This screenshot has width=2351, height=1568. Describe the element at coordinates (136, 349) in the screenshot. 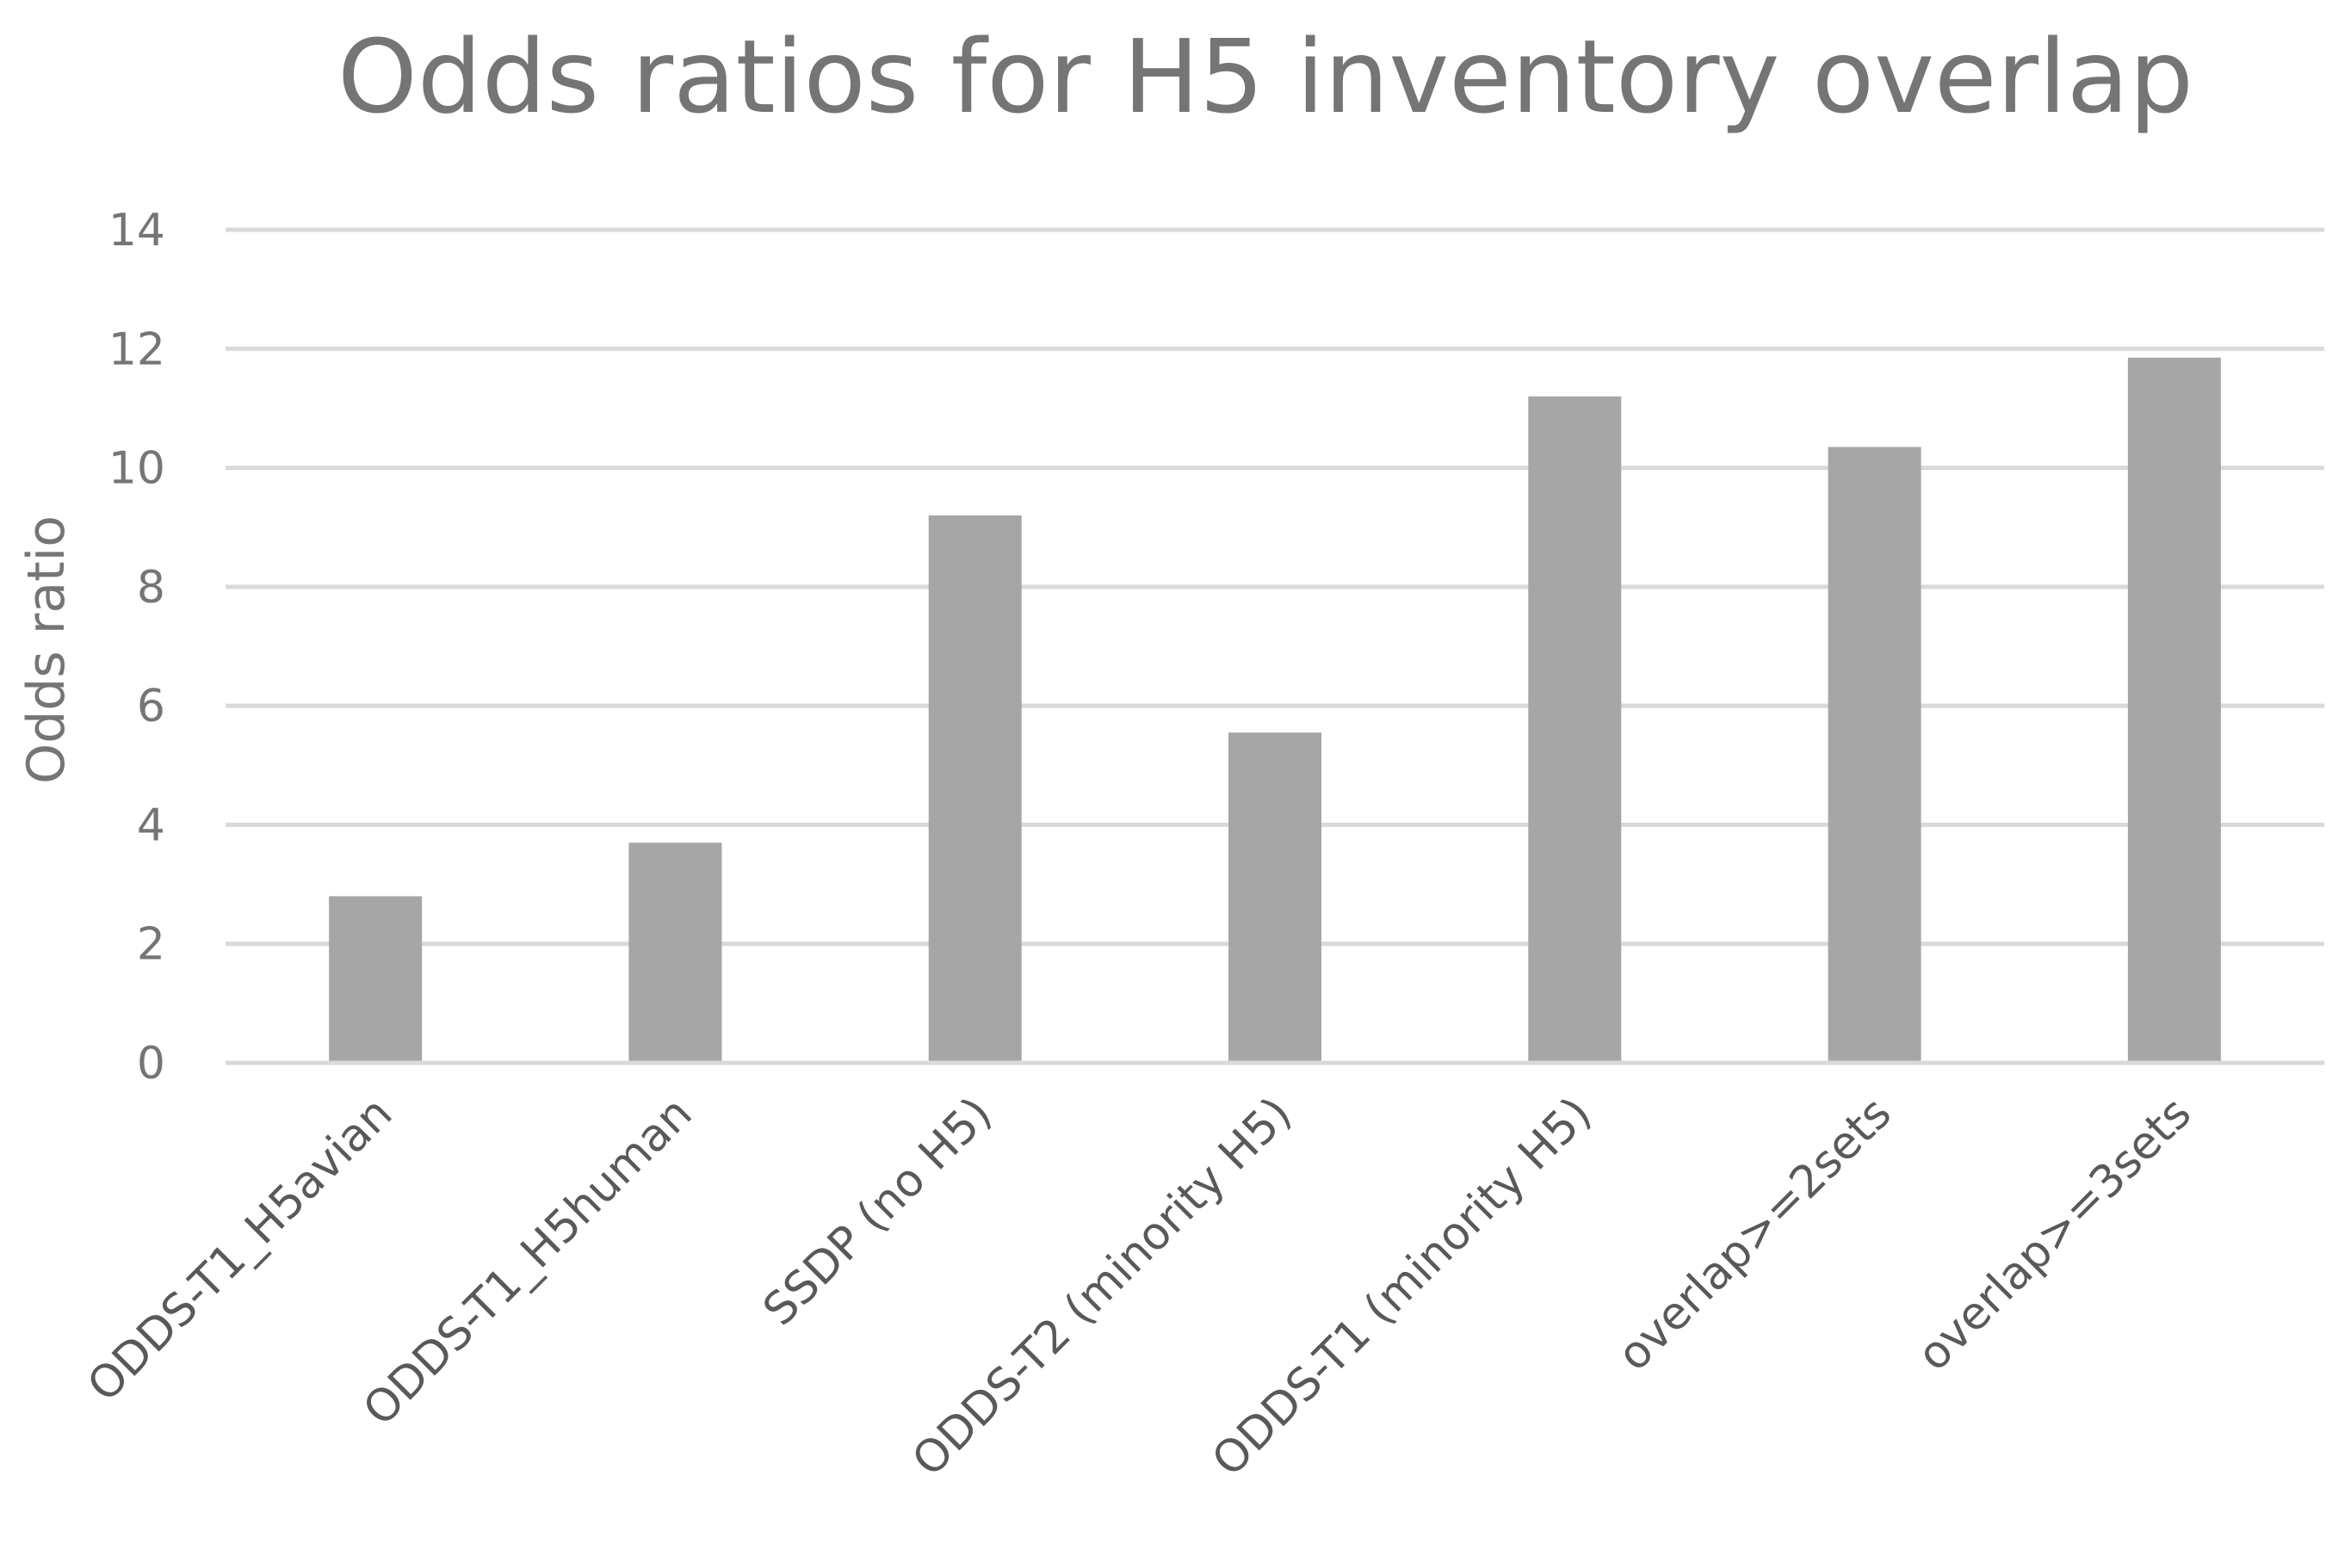

I see `y-tick-label: 12` at that location.